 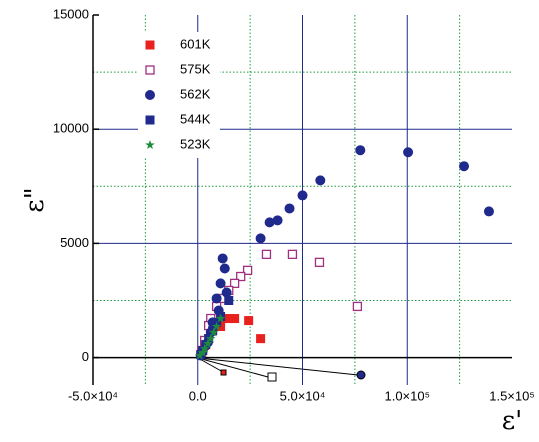 What do you see at coordinates (35, 199) in the screenshot?
I see `y-axis-label: ε"` at bounding box center [35, 199].